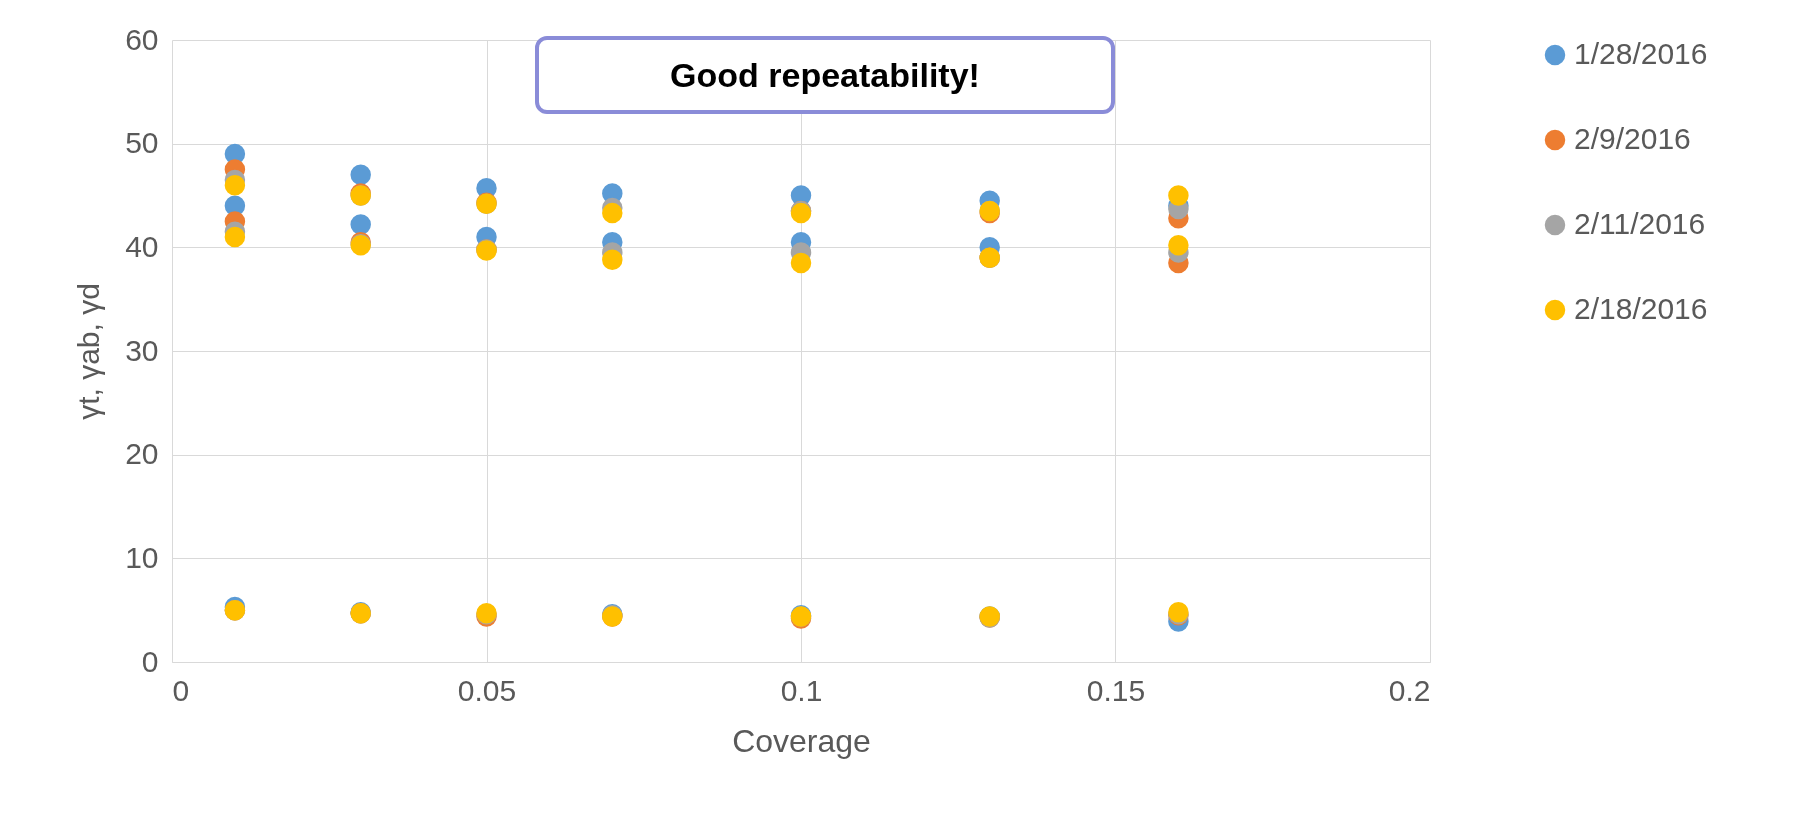 This screenshot has height=816, width=1806. What do you see at coordinates (142, 350) in the screenshot?
I see `y-tick-label: 30` at bounding box center [142, 350].